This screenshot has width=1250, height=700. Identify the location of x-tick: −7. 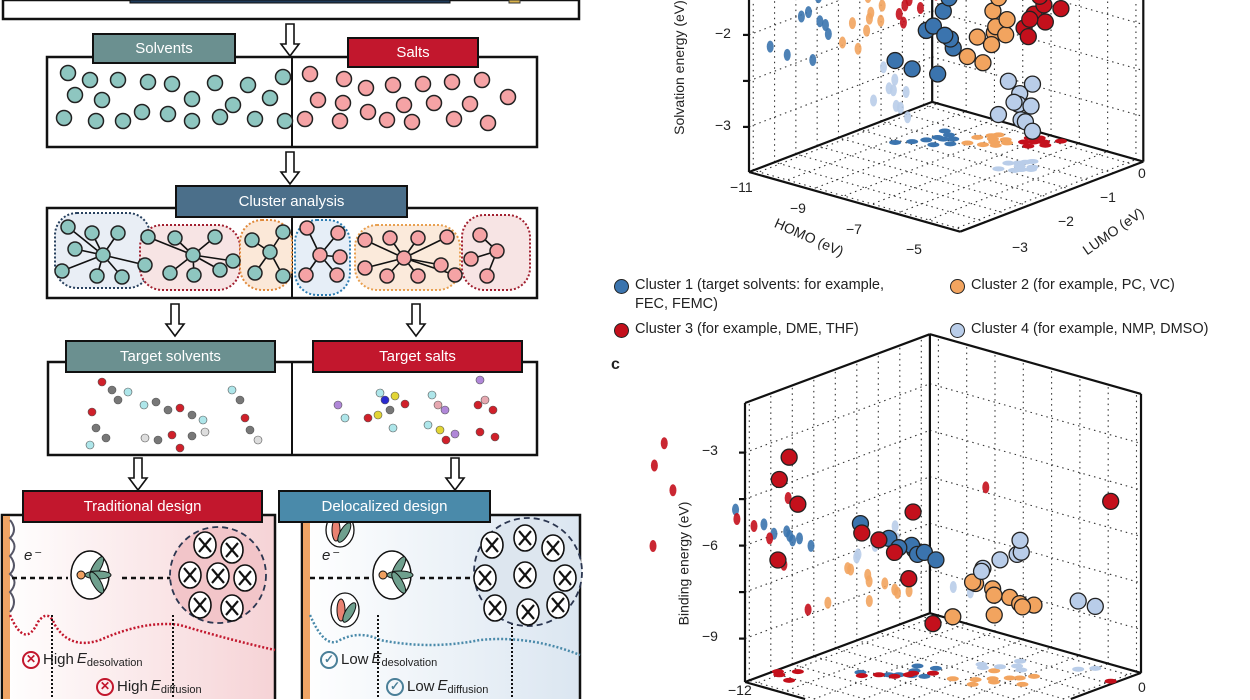
(854, 229).